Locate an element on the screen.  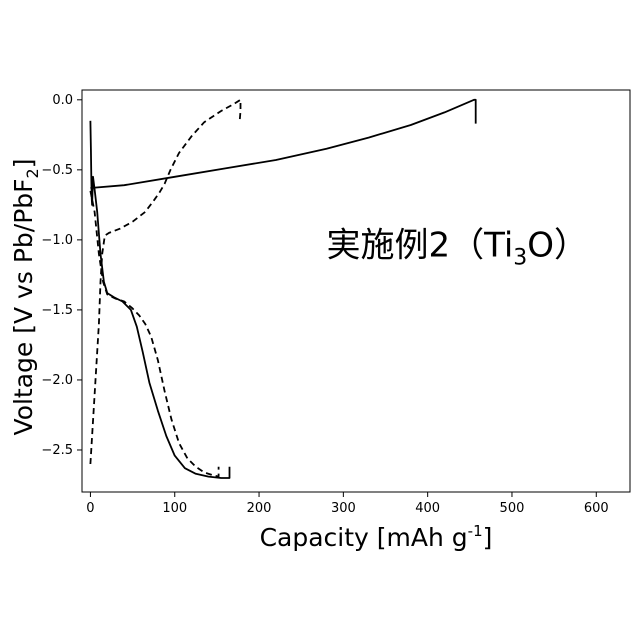
y-axis: 0.0 −0.5 −1.0 −1.5 −2.0 −2.5 is located at coordinates (61, 275).